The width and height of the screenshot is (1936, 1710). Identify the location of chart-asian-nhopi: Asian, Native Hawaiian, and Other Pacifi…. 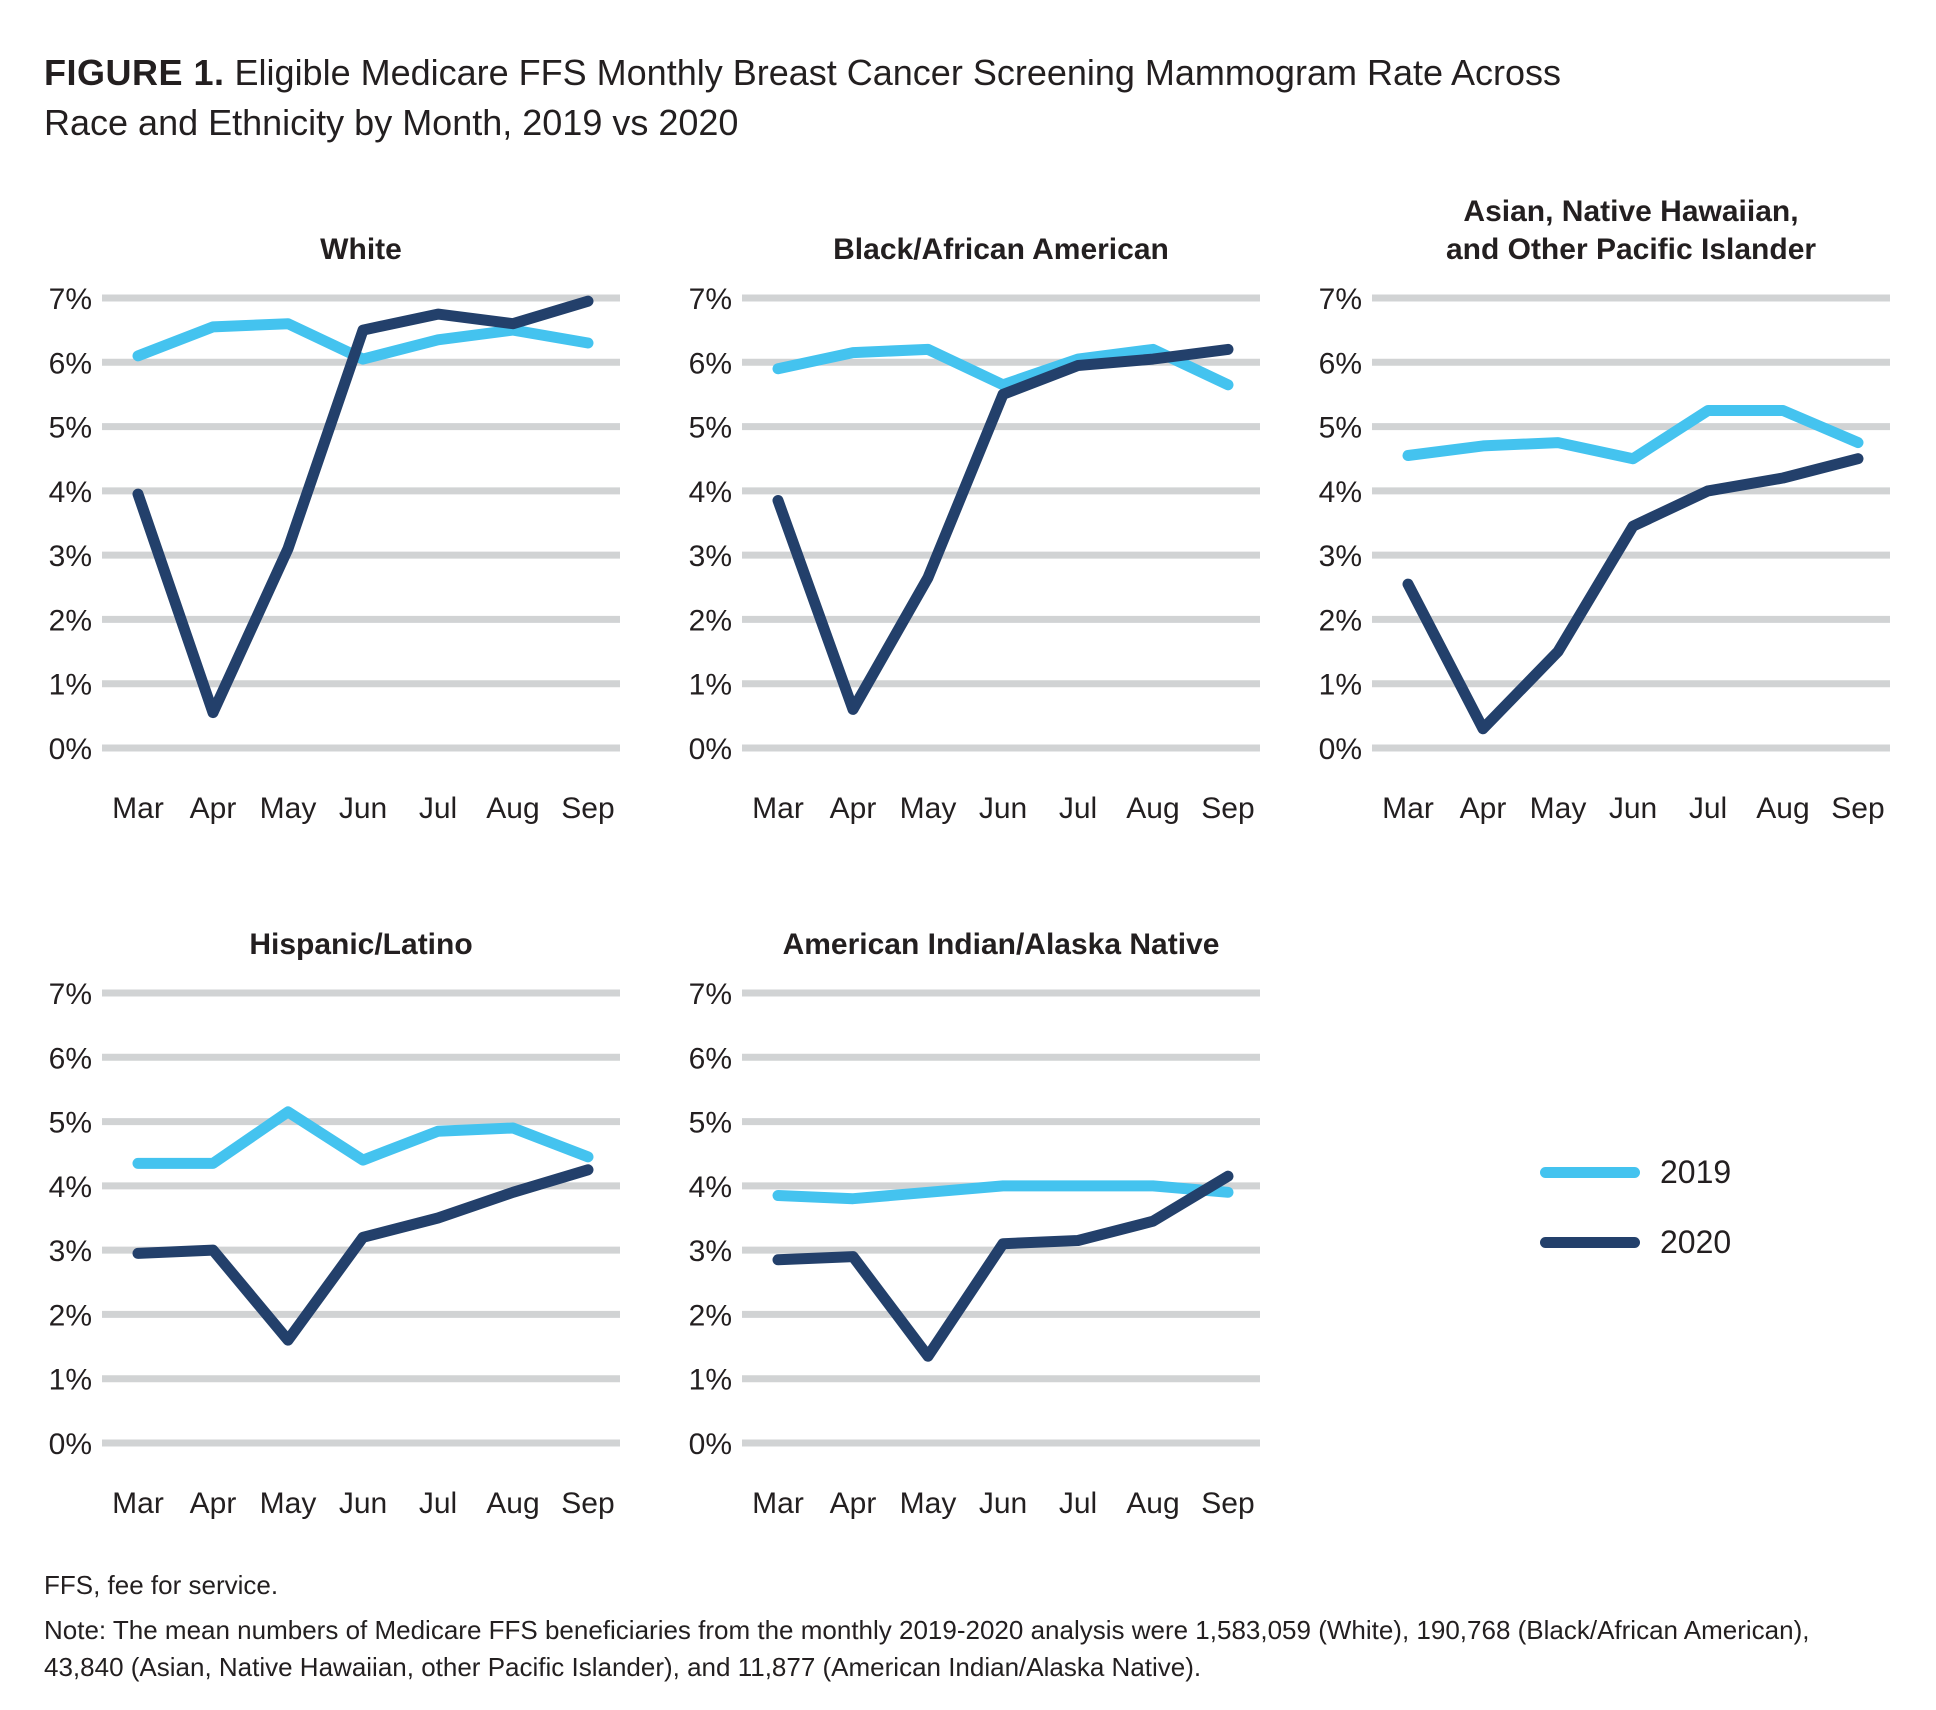
(1608, 516).